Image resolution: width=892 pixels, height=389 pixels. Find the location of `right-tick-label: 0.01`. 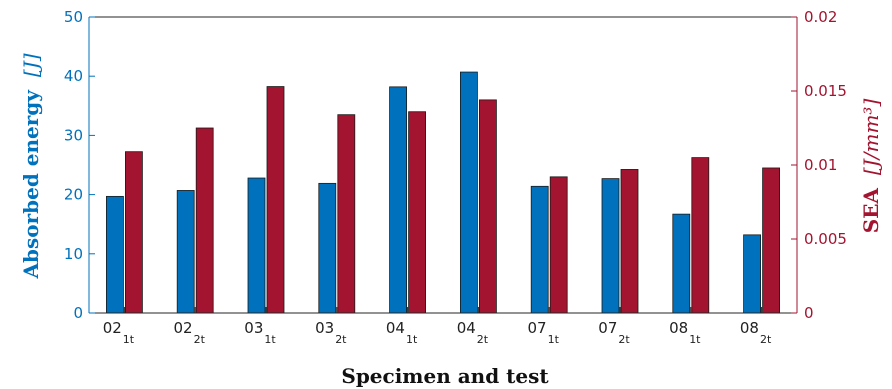

right-tick-label: 0.01 is located at coordinates (820, 165).